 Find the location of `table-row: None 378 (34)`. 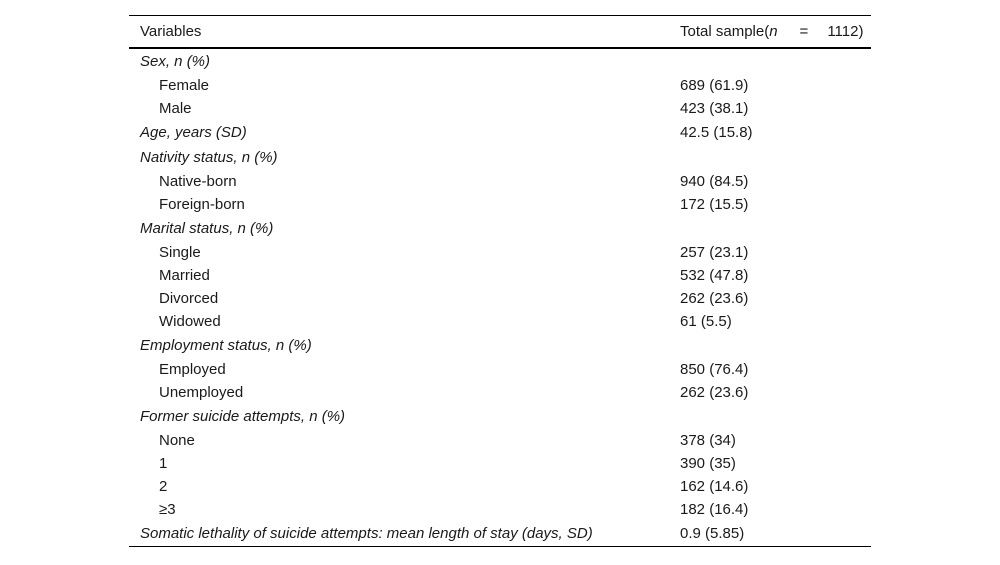

table-row: None 378 (34) is located at coordinates (500, 440).